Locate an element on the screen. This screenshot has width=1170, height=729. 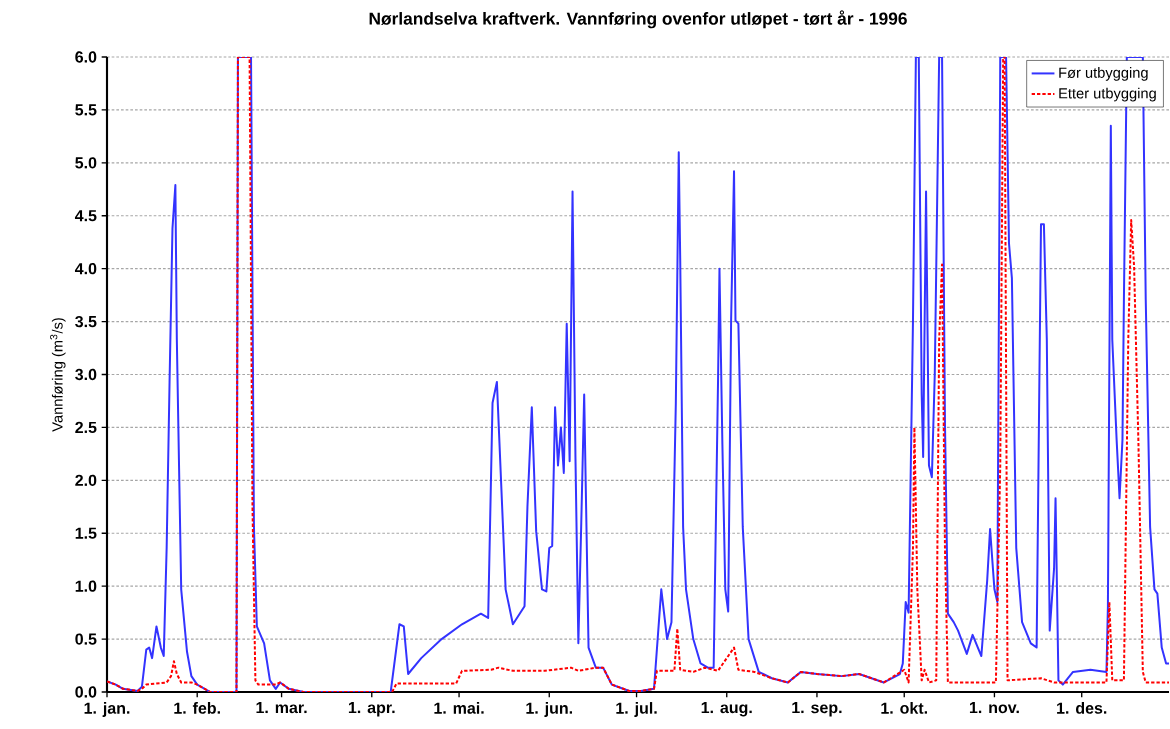
x-tick-label: 1. jul. is located at coordinates (636, 709).